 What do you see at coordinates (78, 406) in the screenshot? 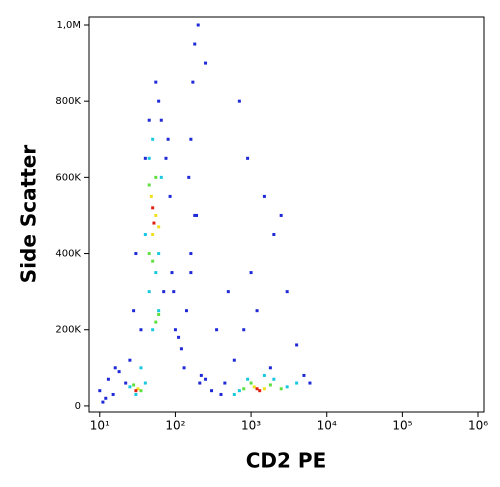
I see `y-tick-label: 0` at bounding box center [78, 406].